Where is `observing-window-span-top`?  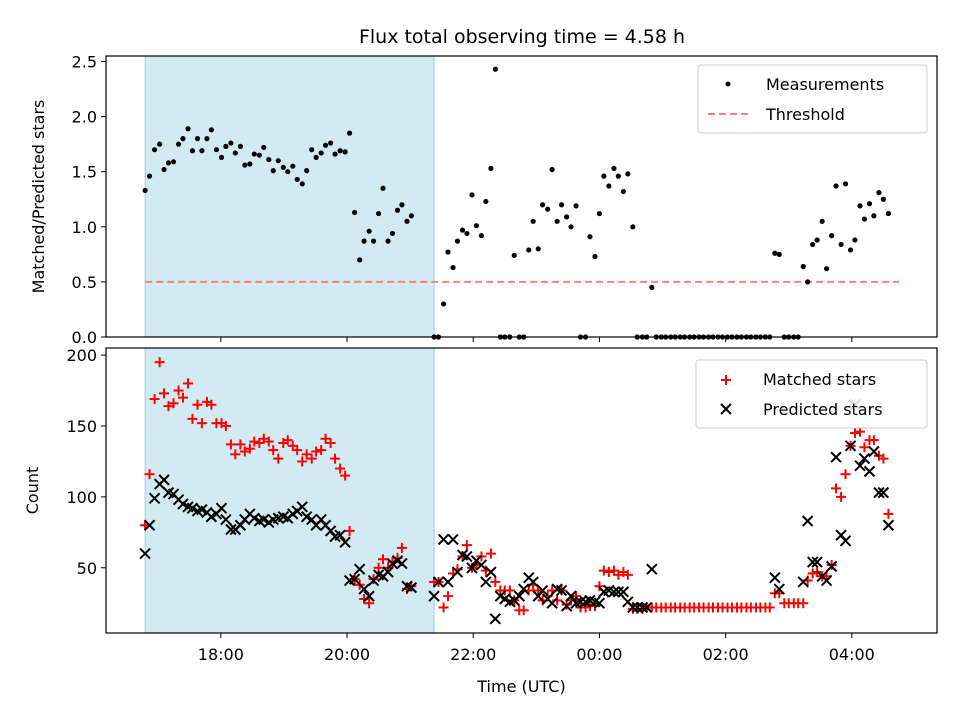 observing-window-span-top is located at coordinates (289, 196).